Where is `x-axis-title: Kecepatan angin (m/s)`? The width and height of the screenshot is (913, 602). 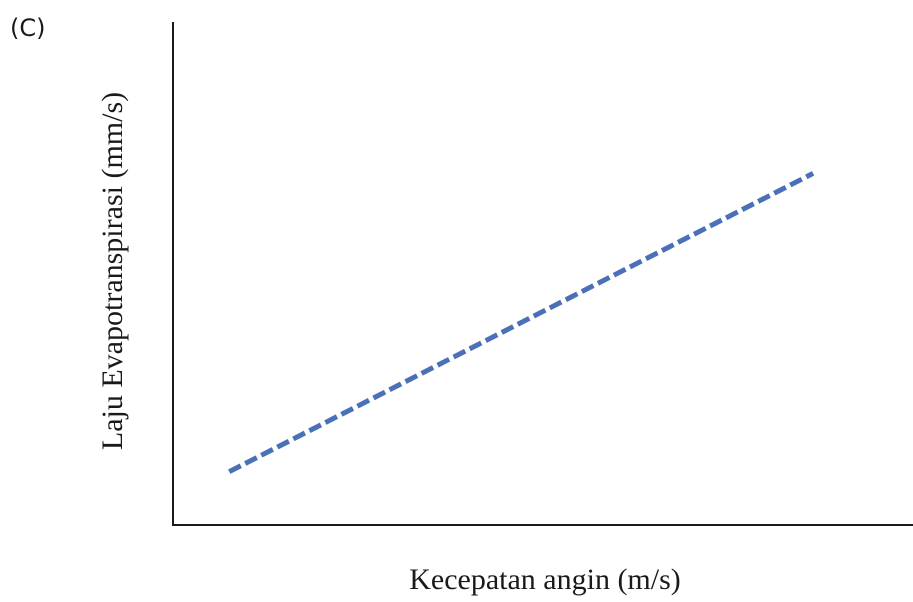 x-axis-title: Kecepatan angin (m/s) is located at coordinates (545, 579).